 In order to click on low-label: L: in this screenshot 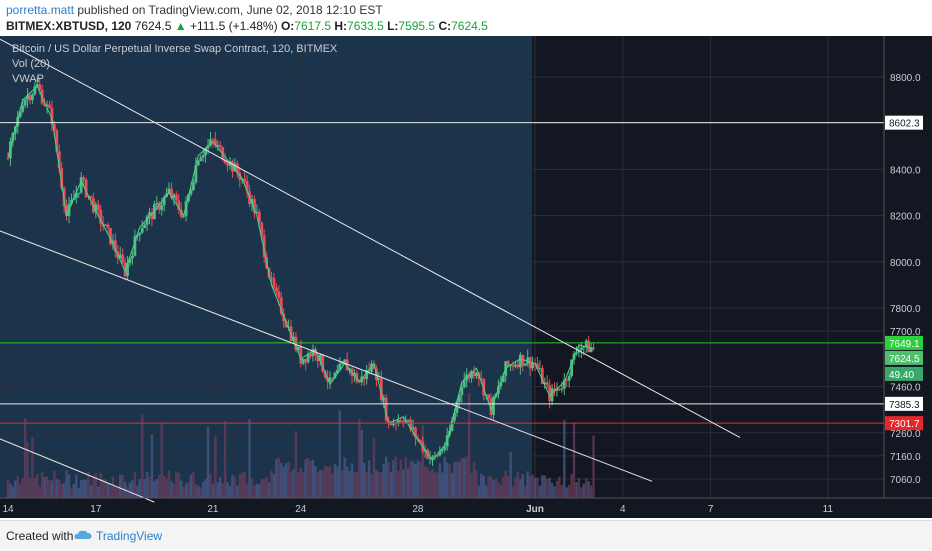, I will do `click(393, 26)`.